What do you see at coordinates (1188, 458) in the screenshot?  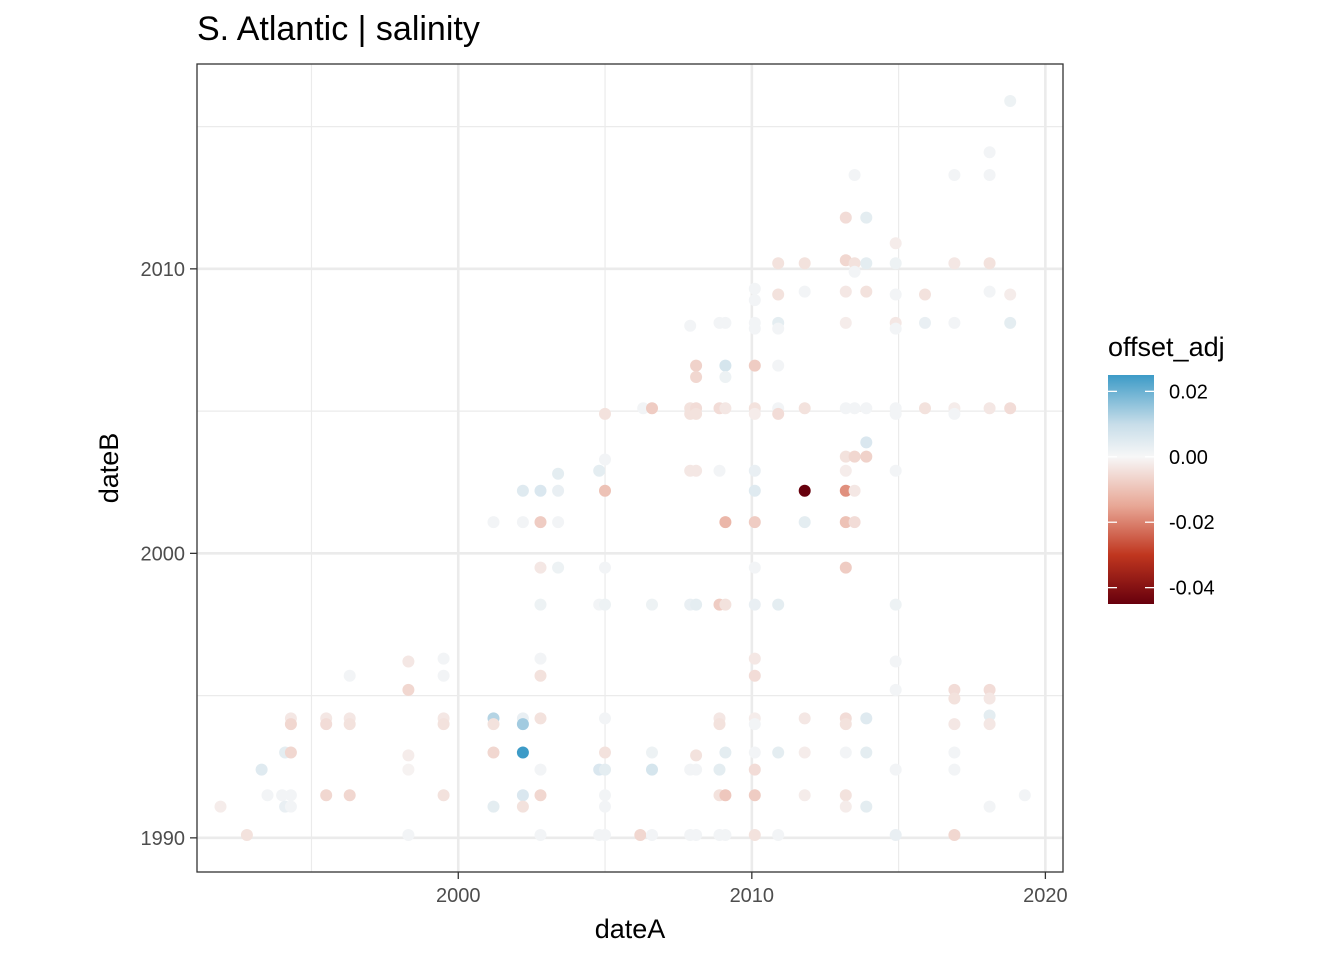 I see `legend-tick-label: 0.00` at bounding box center [1188, 458].